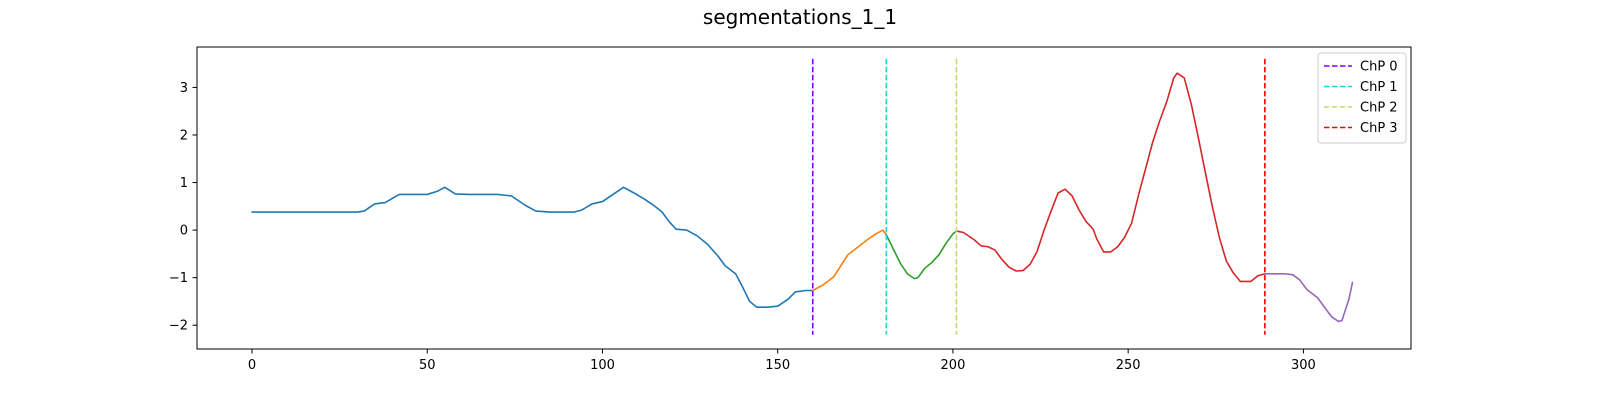 The width and height of the screenshot is (1600, 400). Describe the element at coordinates (252, 365) in the screenshot. I see `x-tick-label: 0` at that location.